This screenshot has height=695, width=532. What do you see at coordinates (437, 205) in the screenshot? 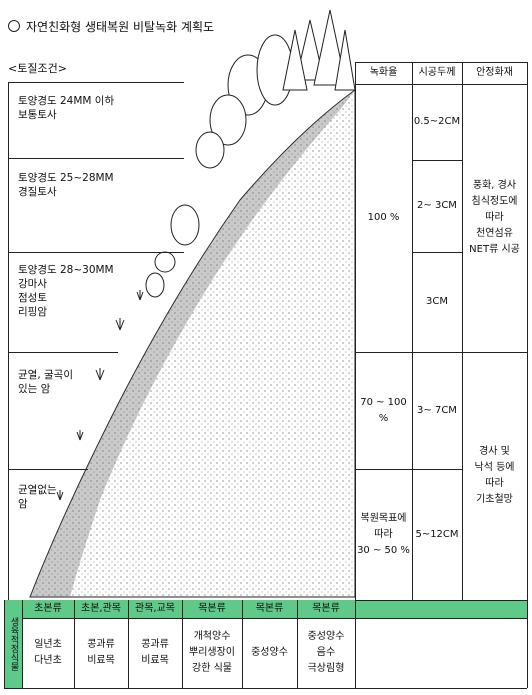
I see `thickness-2: 2~ 3CM` at bounding box center [437, 205].